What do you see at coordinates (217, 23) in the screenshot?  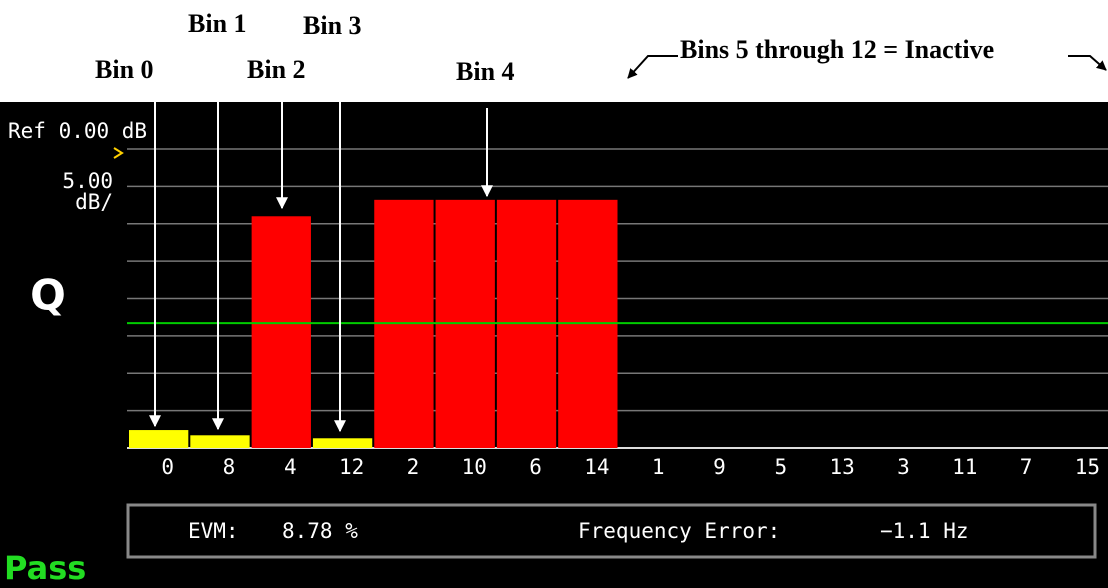 I see `annotation: Bin 1` at bounding box center [217, 23].